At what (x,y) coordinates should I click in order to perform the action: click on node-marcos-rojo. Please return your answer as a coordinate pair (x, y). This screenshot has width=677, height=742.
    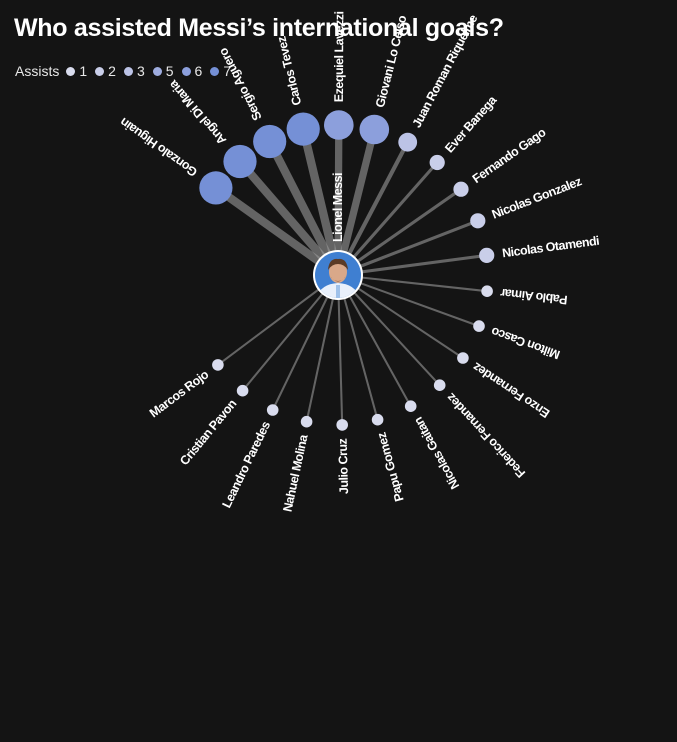
    Looking at the image, I should click on (218, 365).